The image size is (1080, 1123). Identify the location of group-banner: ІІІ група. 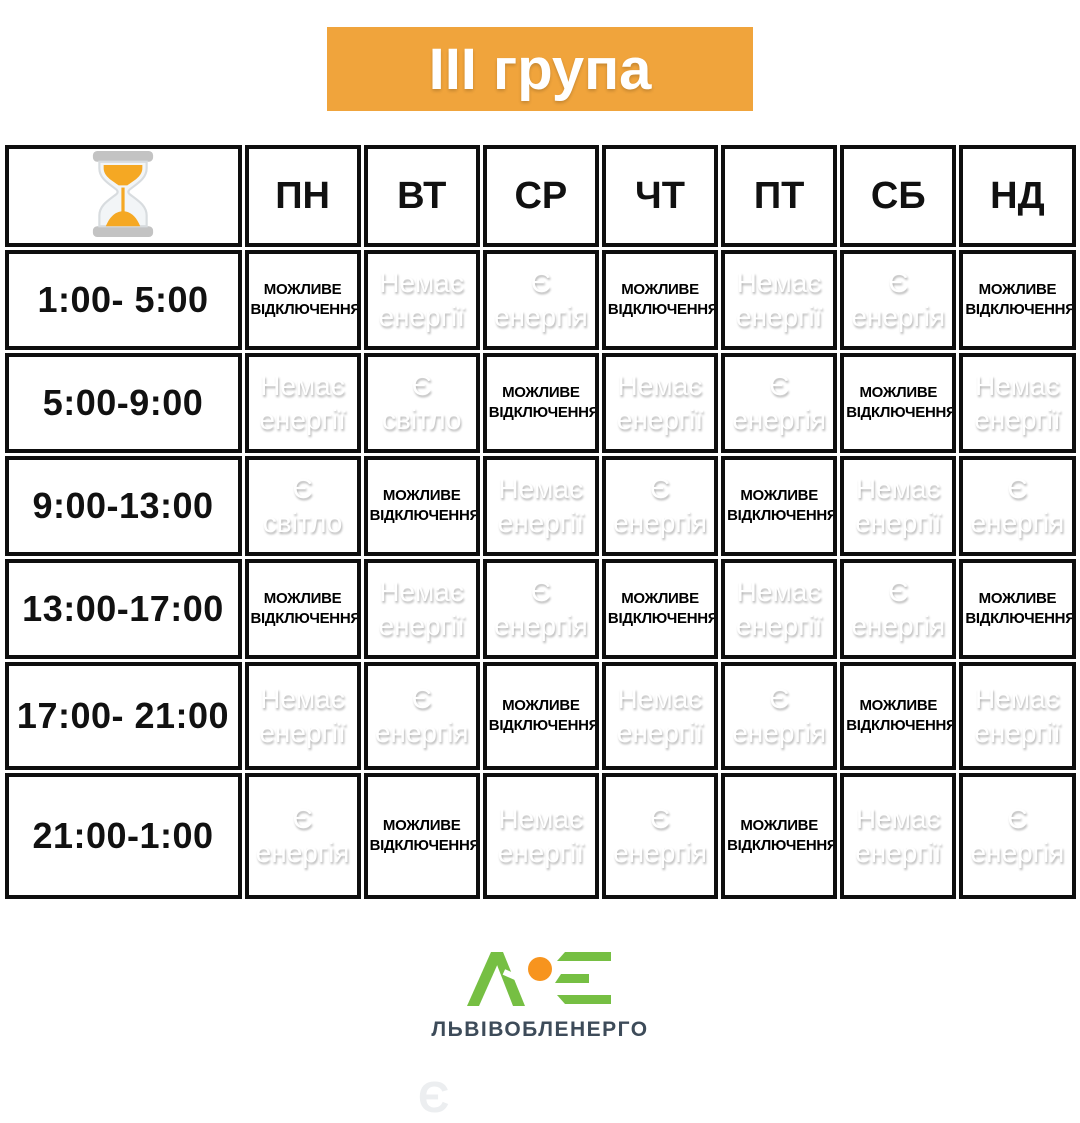
(540, 69).